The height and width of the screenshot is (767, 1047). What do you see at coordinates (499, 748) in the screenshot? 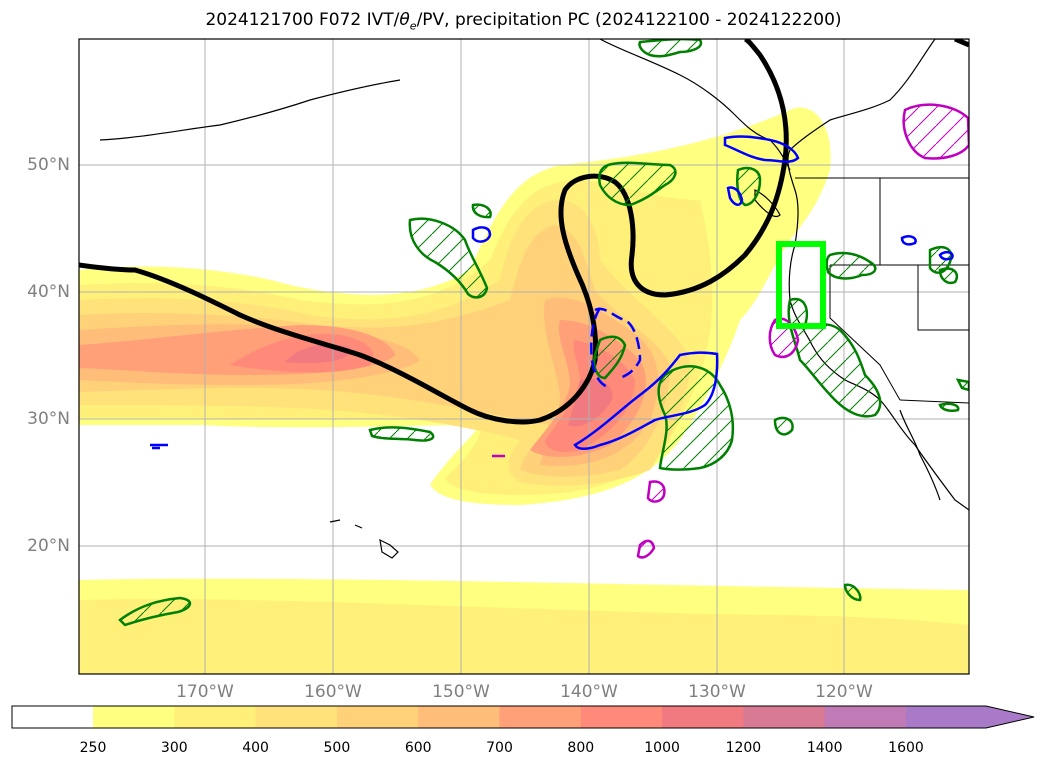
I see `colorbar-tick-700: 700` at bounding box center [499, 748].